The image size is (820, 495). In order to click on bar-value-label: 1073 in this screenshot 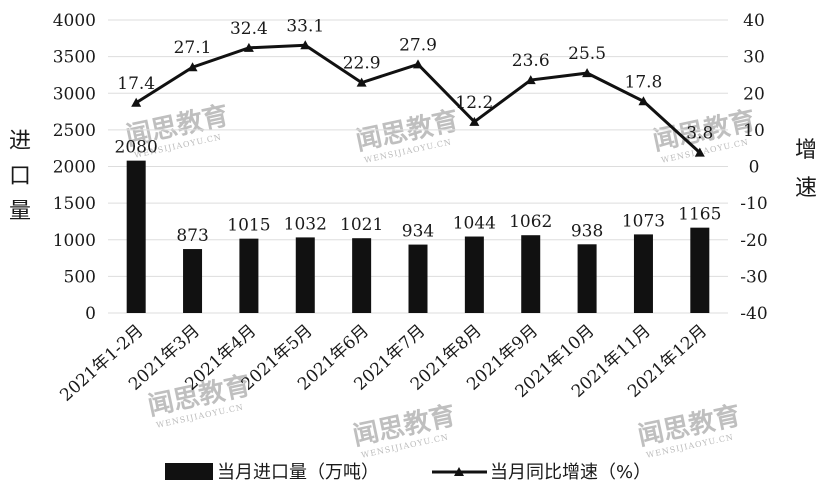, I will do `click(643, 221)`.